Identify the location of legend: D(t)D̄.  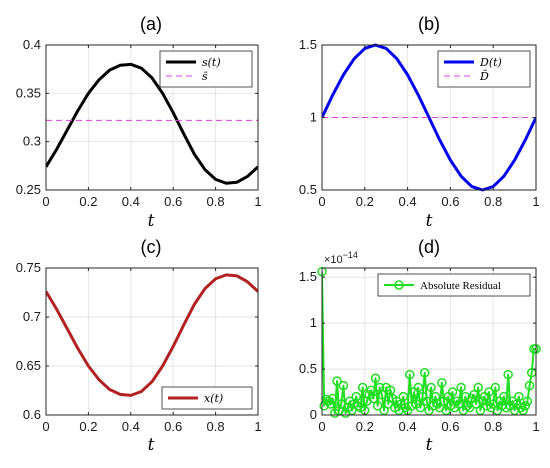
(484, 69).